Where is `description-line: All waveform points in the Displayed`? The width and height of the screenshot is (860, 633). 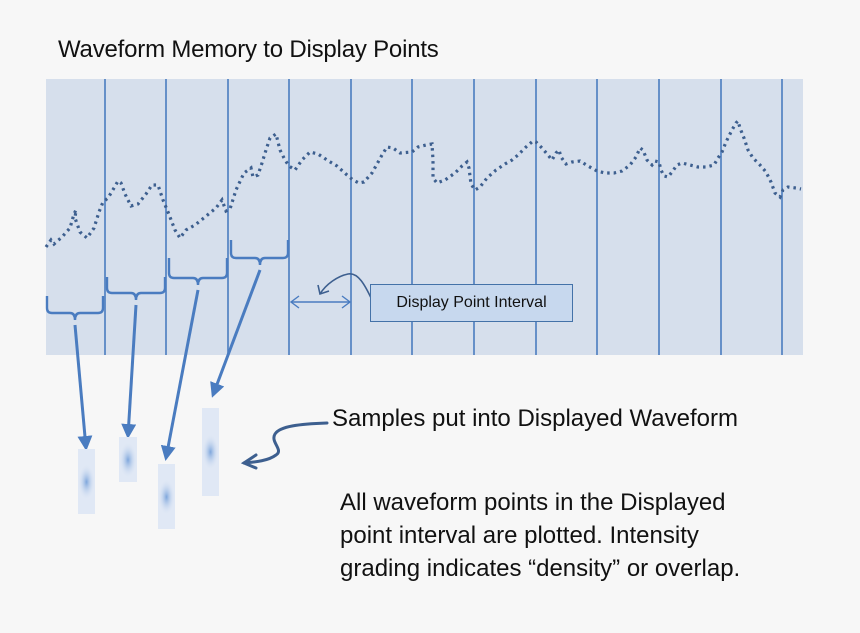 description-line: All waveform points in the Displayed is located at coordinates (533, 502).